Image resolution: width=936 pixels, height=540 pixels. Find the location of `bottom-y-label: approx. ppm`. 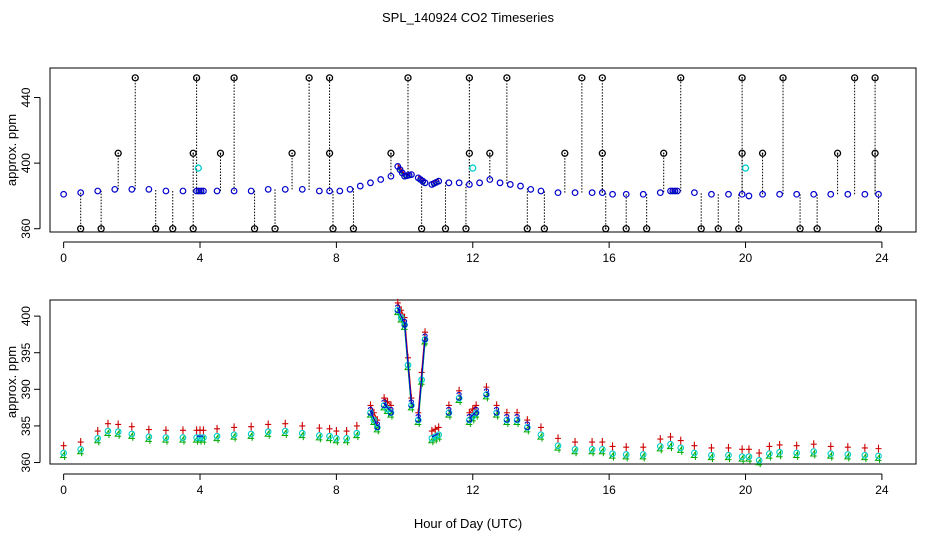

bottom-y-label: approx. ppm is located at coordinates (11, 382).